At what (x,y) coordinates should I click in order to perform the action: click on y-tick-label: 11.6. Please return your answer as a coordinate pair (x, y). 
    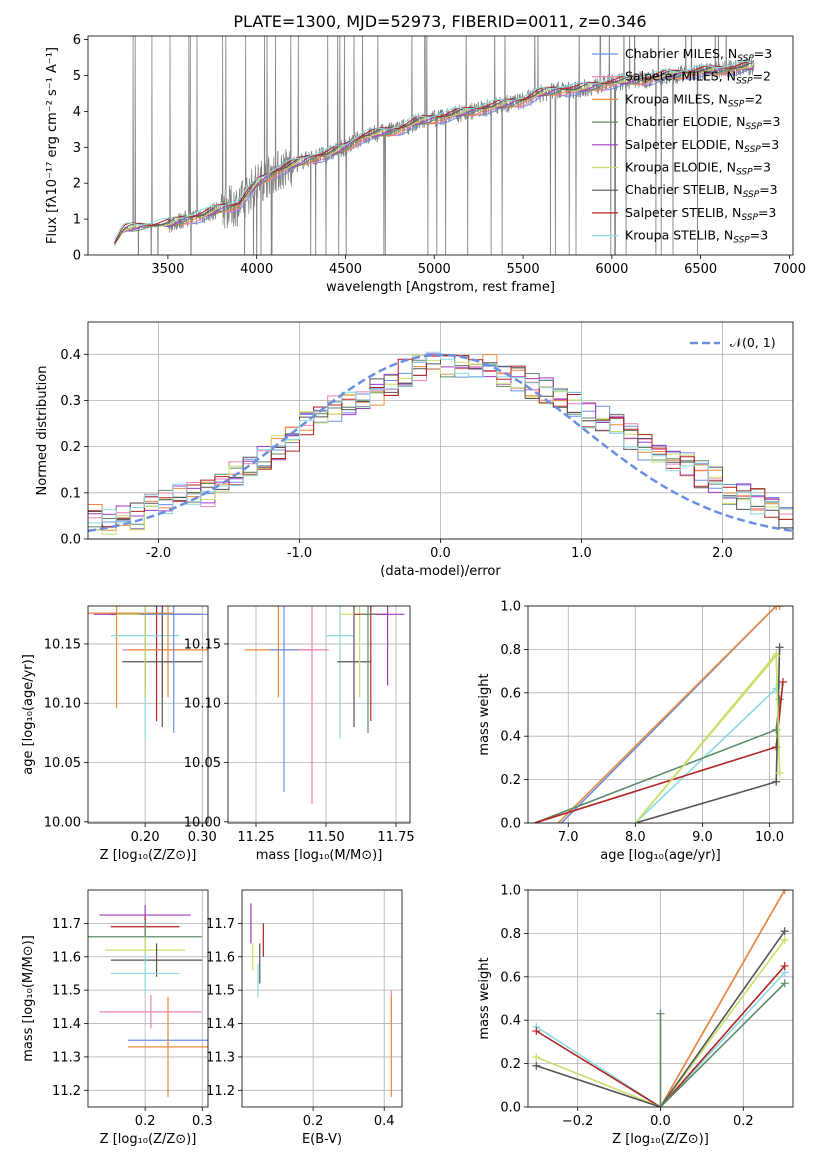
    Looking at the image, I should click on (66, 957).